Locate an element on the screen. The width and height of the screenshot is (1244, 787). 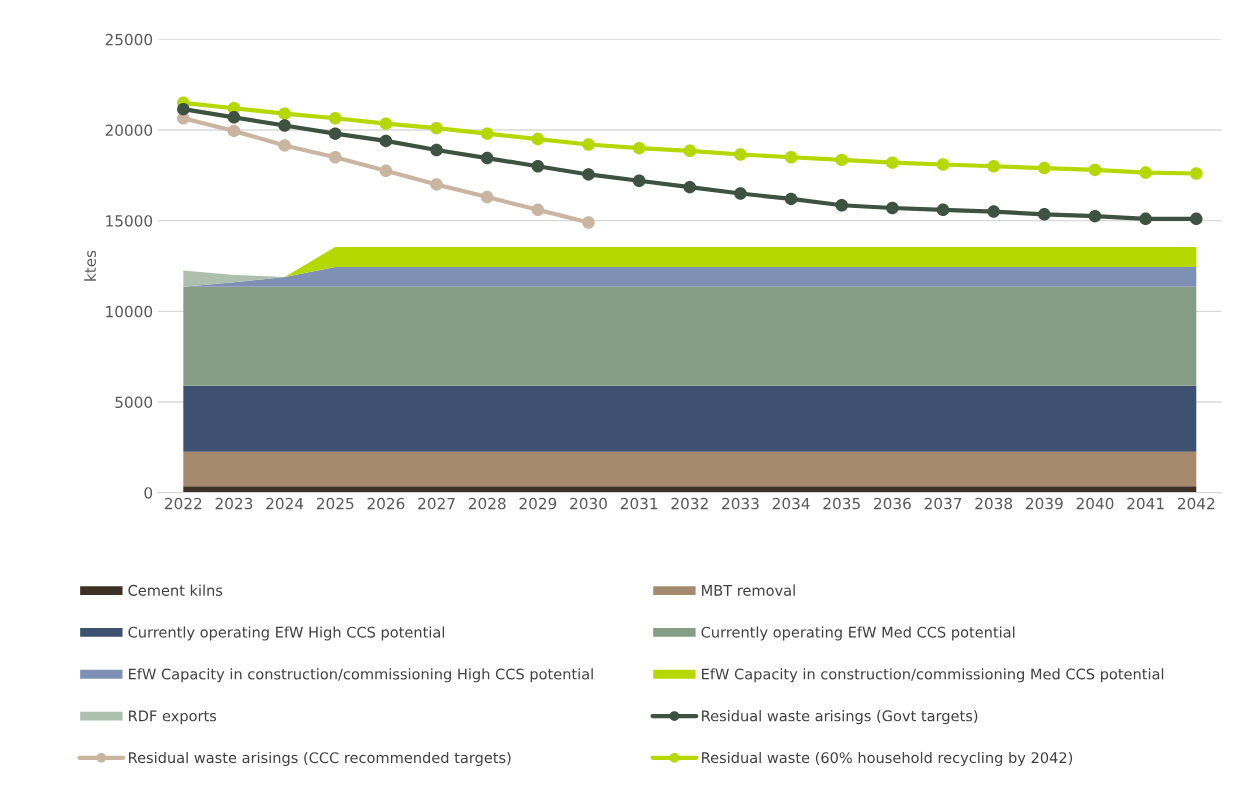
x-tick-label: 2040 is located at coordinates (1095, 503).